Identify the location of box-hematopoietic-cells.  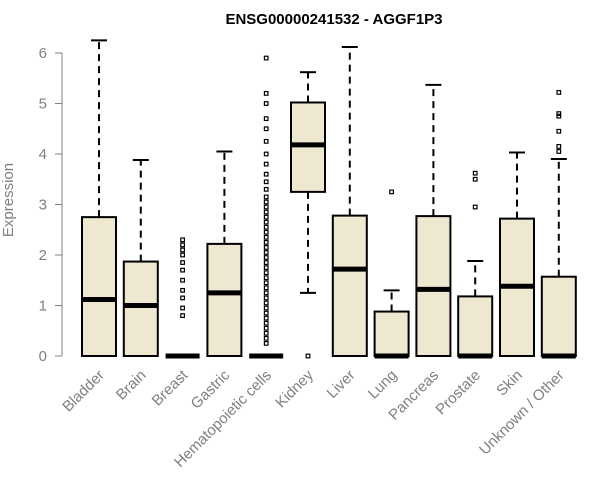
(266, 207).